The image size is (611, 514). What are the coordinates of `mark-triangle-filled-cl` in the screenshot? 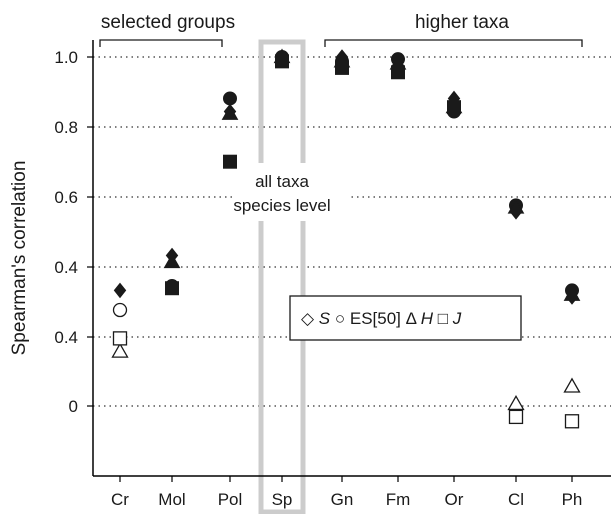 It's located at (516, 206).